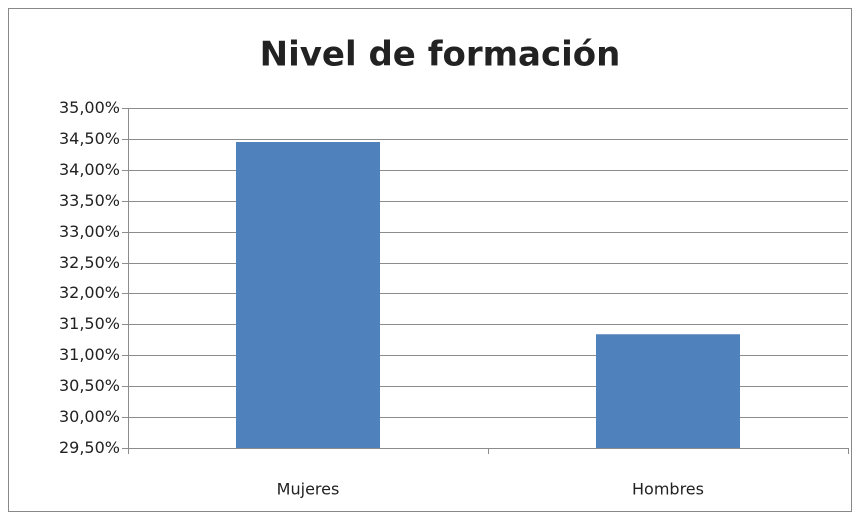 This screenshot has height=520, width=861. I want to click on y-tick-label: 30,00%, so click(89, 416).